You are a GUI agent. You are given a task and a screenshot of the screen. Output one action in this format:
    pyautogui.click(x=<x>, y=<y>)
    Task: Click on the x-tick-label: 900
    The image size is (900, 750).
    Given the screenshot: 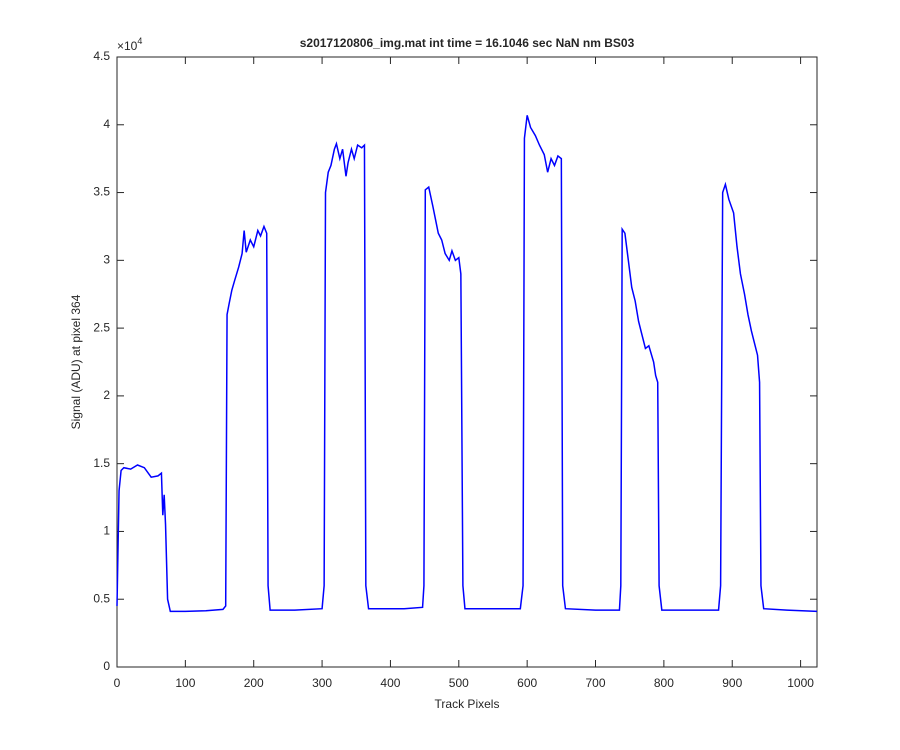 What is the action you would take?
    pyautogui.click(x=732, y=683)
    